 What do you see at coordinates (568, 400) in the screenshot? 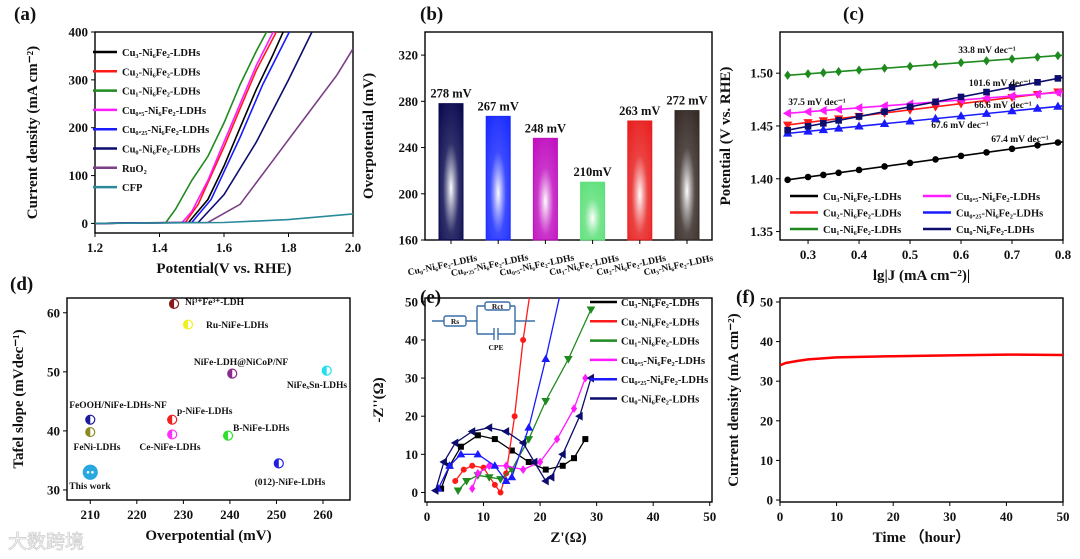
I see `plot-frame` at bounding box center [568, 400].